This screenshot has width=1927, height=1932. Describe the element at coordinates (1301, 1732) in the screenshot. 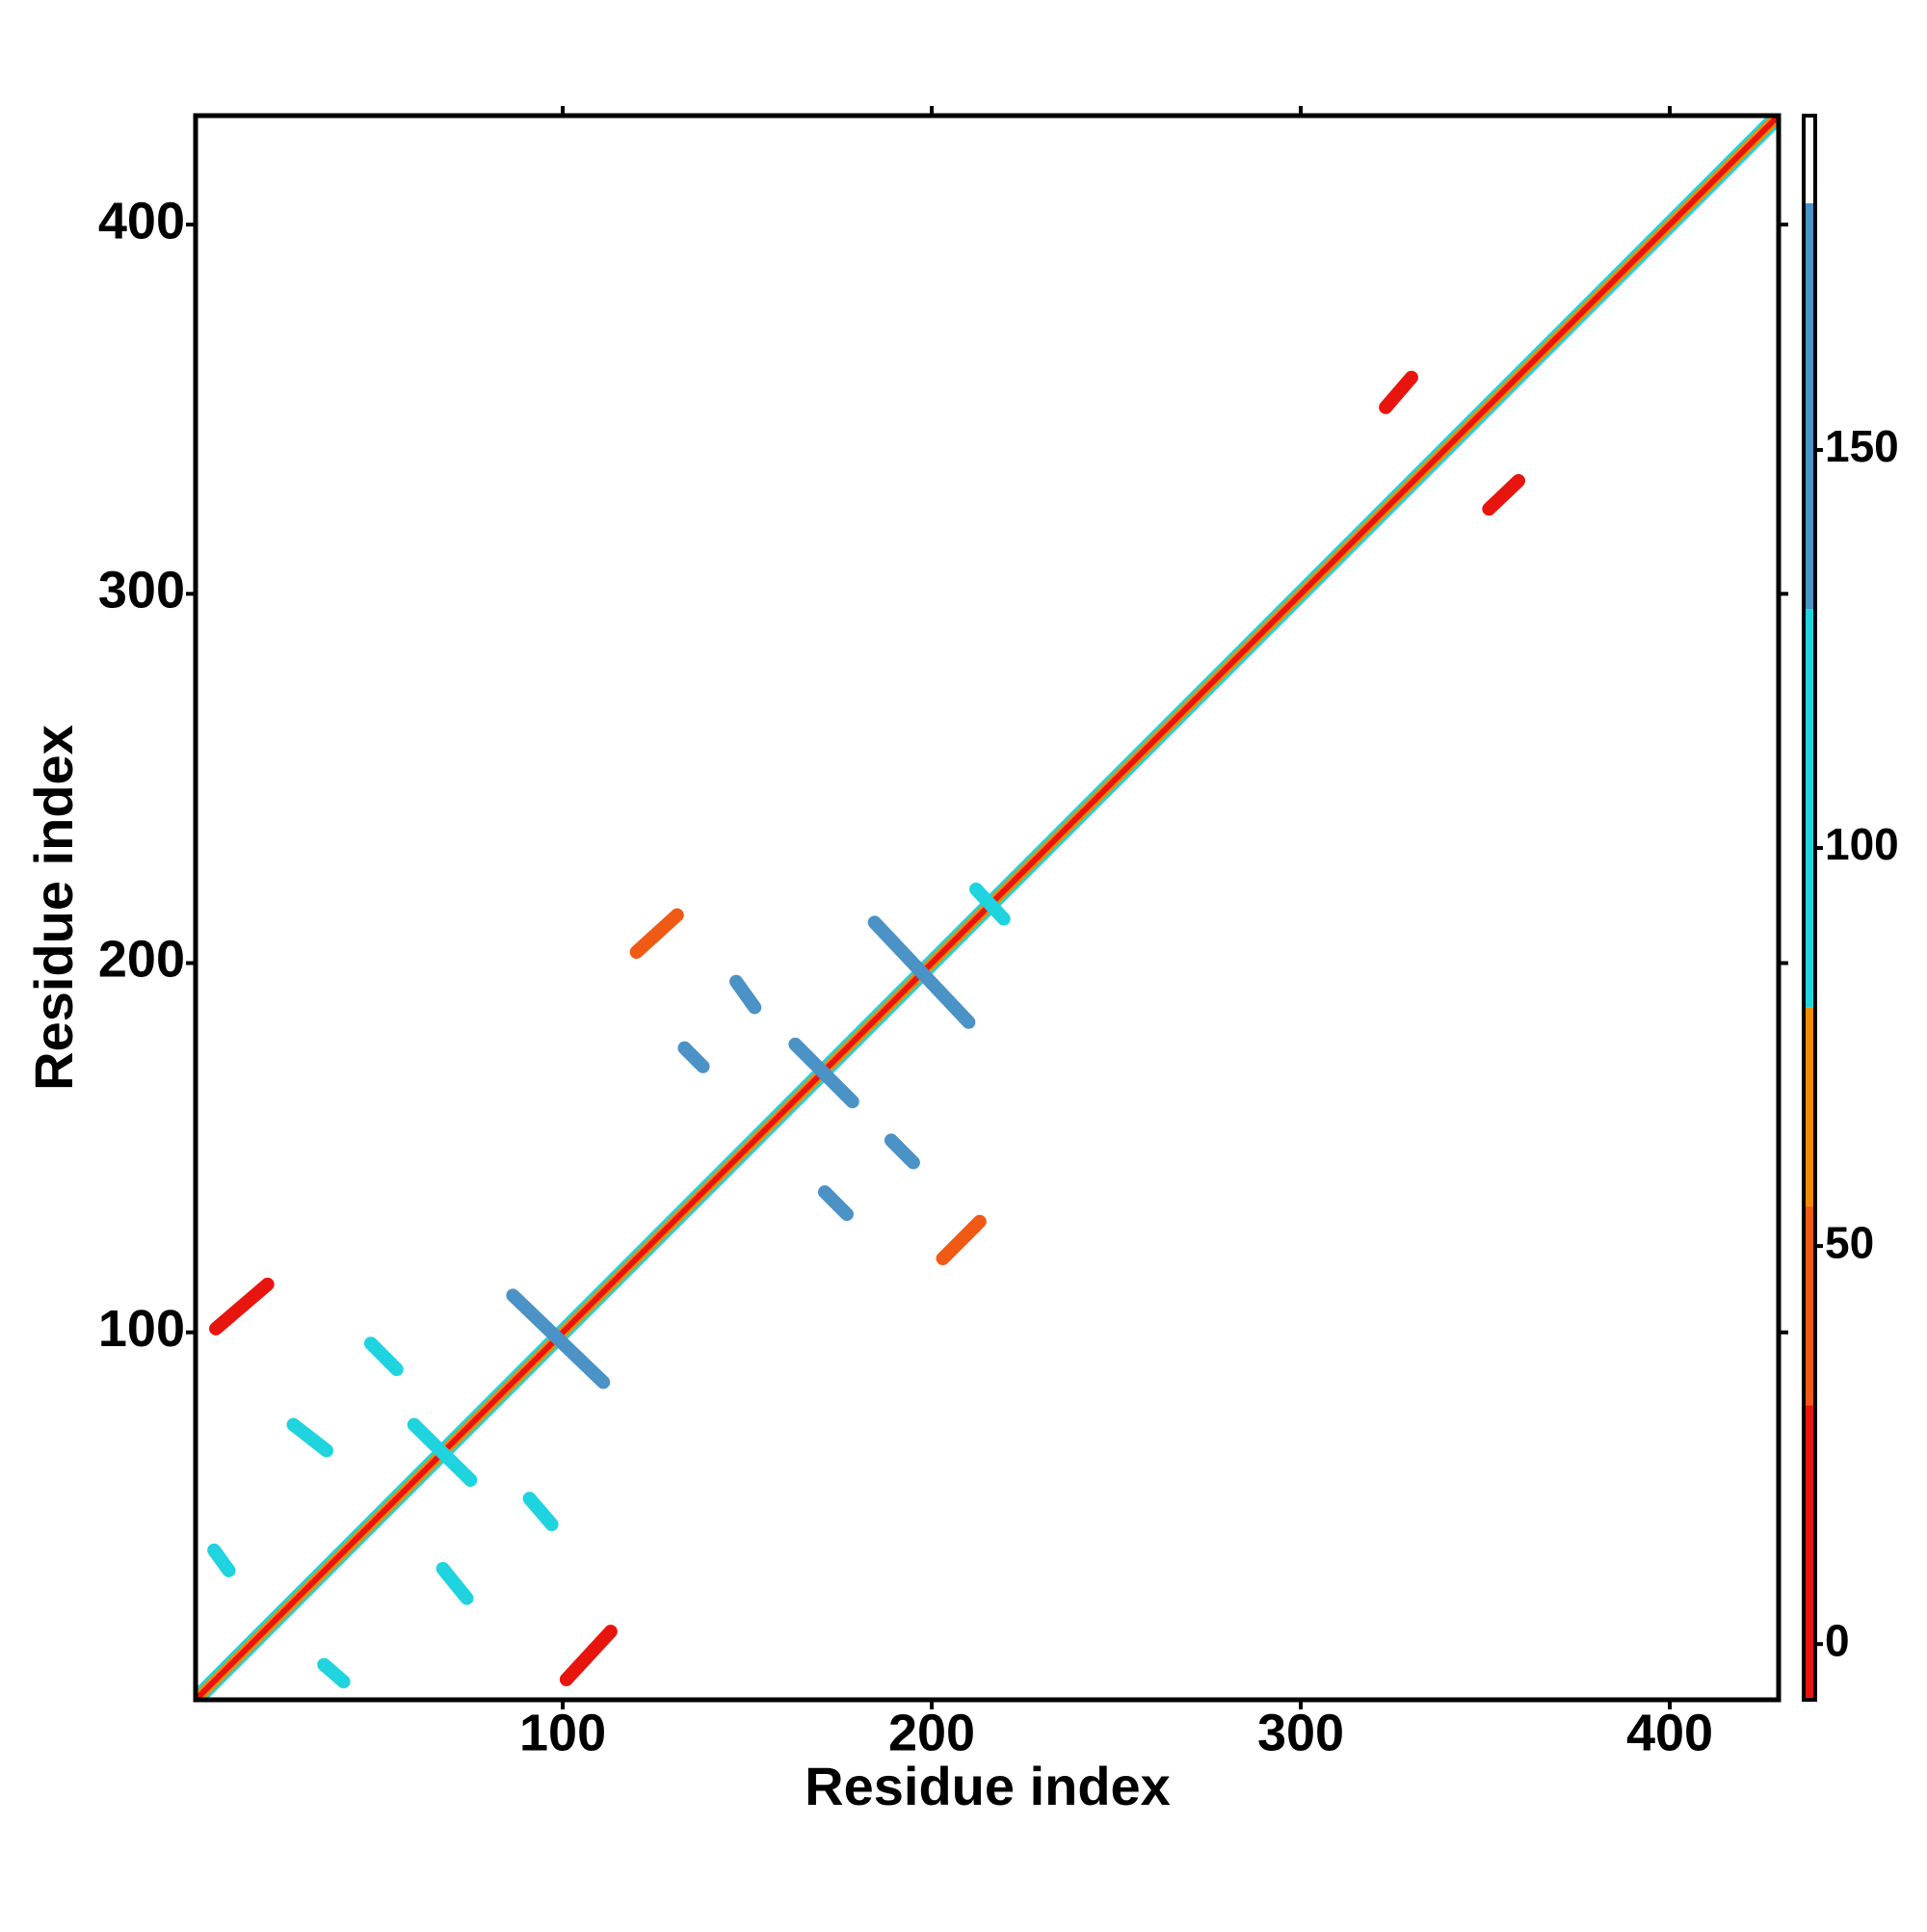

I see `x-tick-label: 300` at that location.